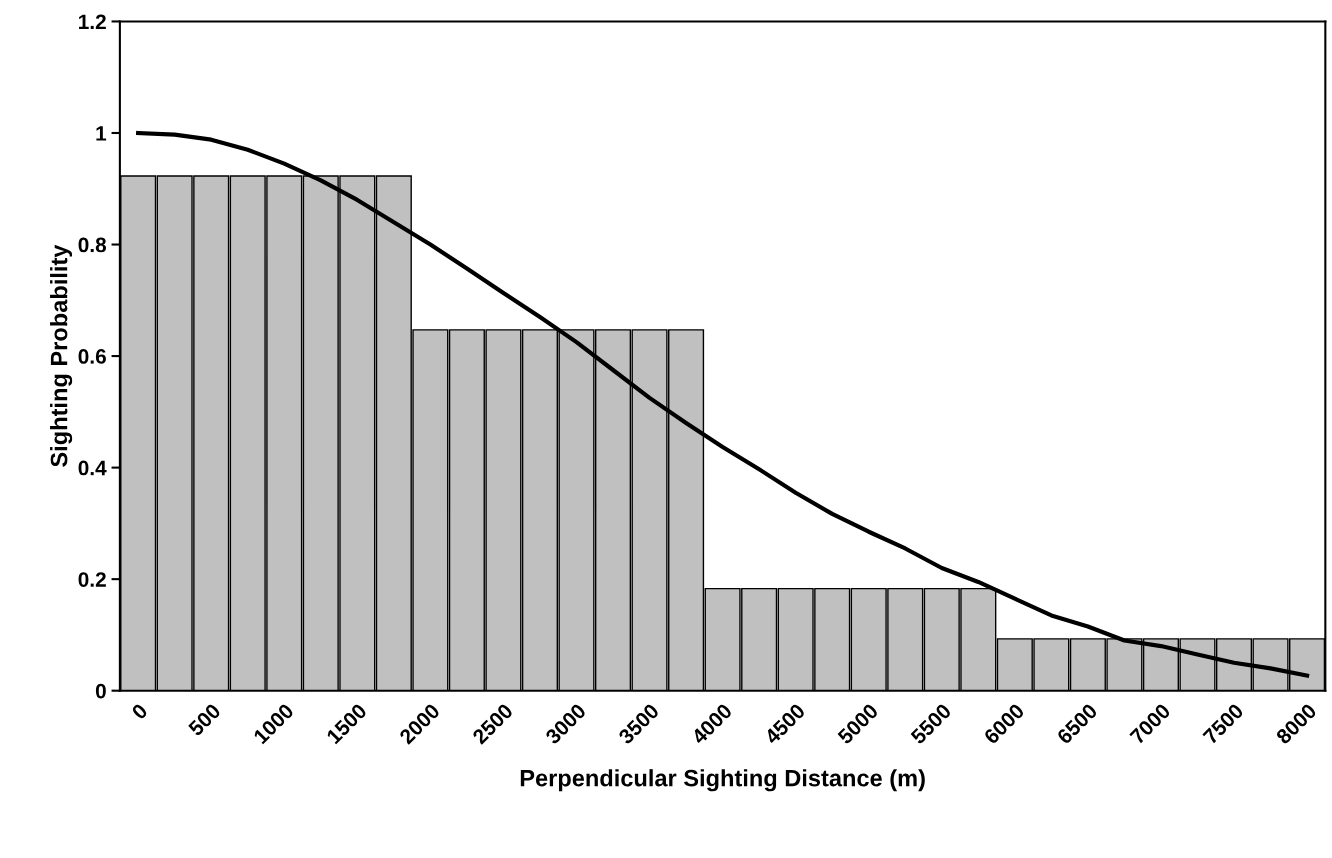 This screenshot has width=1332, height=858. Describe the element at coordinates (92, 356) in the screenshot. I see `y-tick-label: 0.6` at that location.